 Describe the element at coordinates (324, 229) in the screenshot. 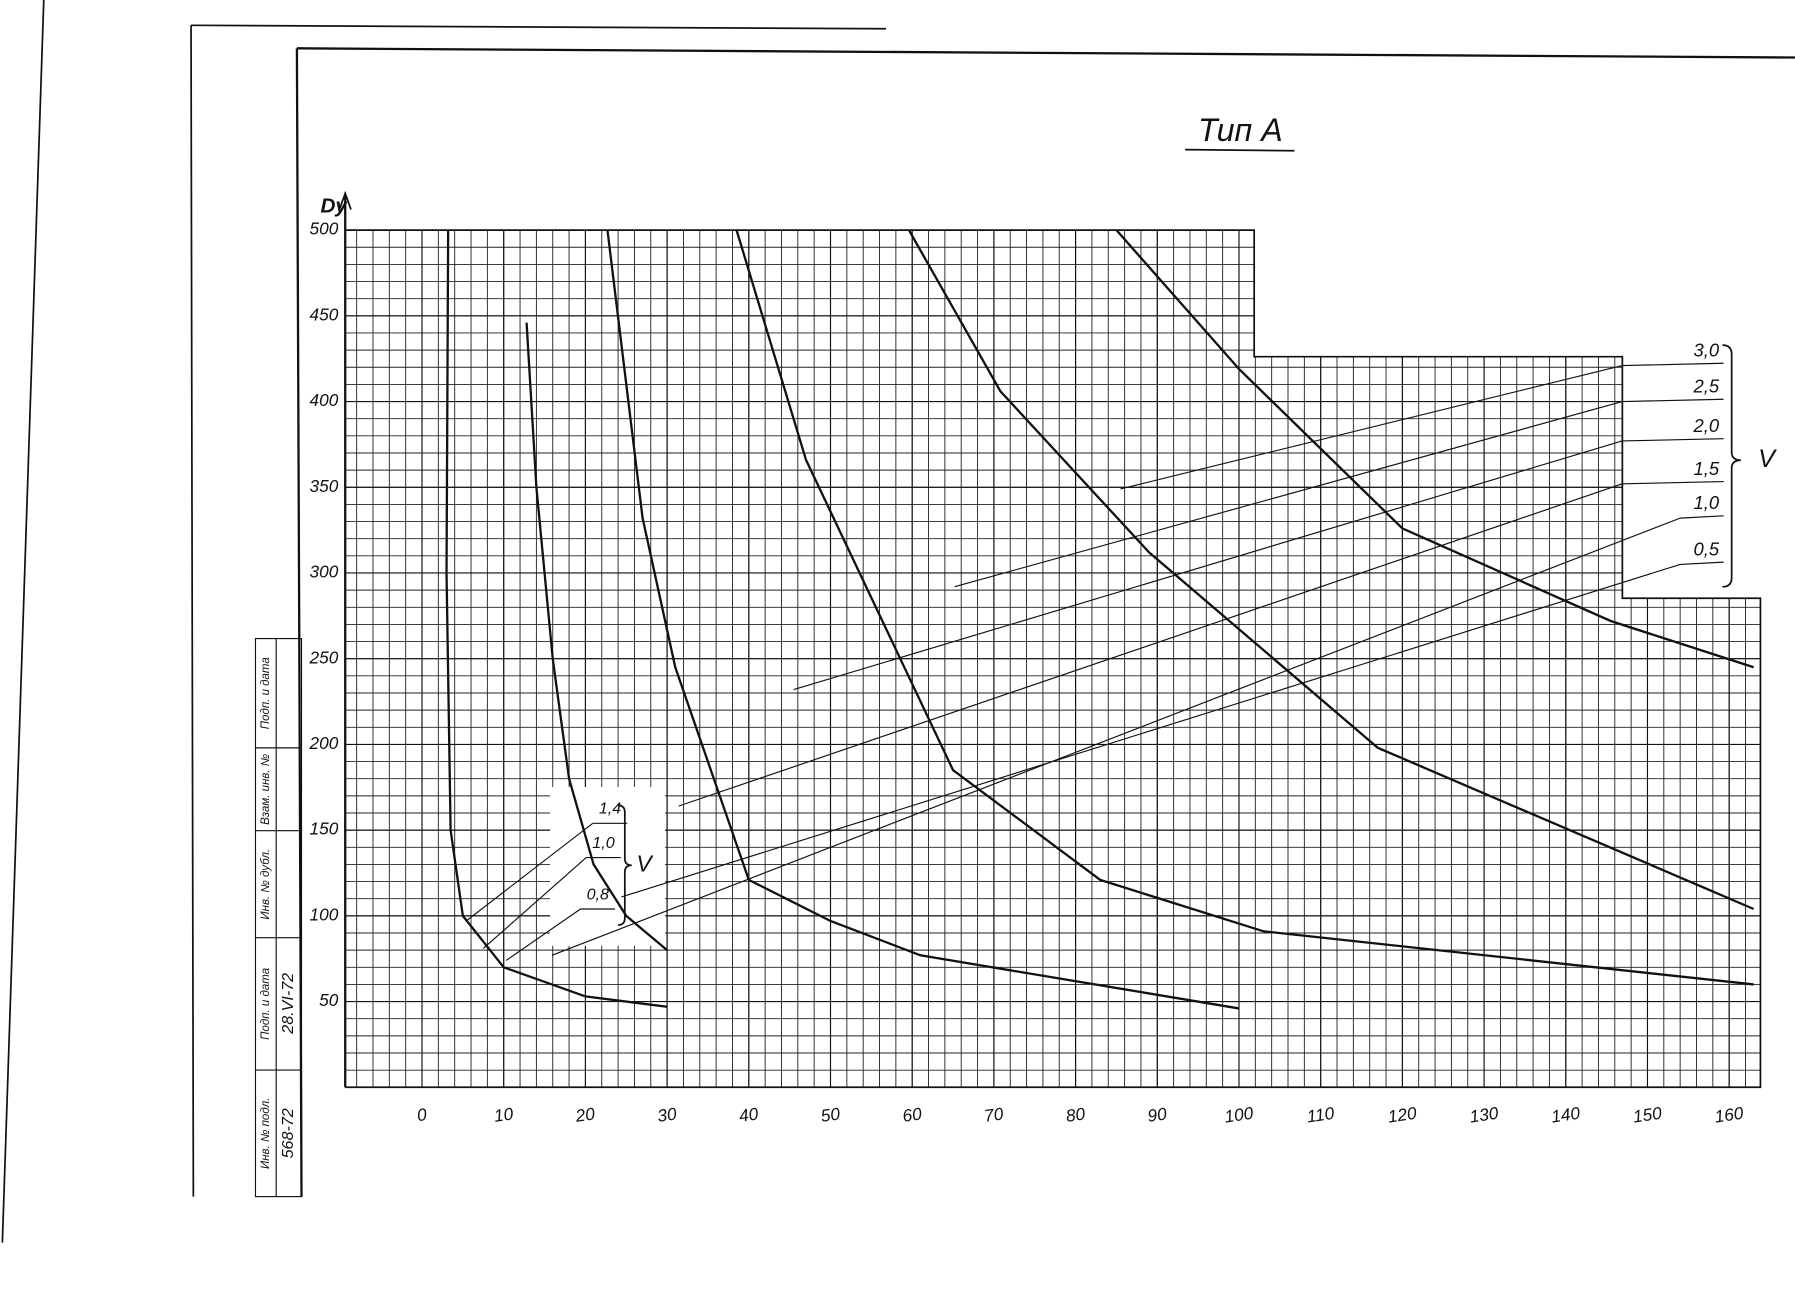

I see `y-tick-label: 500` at that location.